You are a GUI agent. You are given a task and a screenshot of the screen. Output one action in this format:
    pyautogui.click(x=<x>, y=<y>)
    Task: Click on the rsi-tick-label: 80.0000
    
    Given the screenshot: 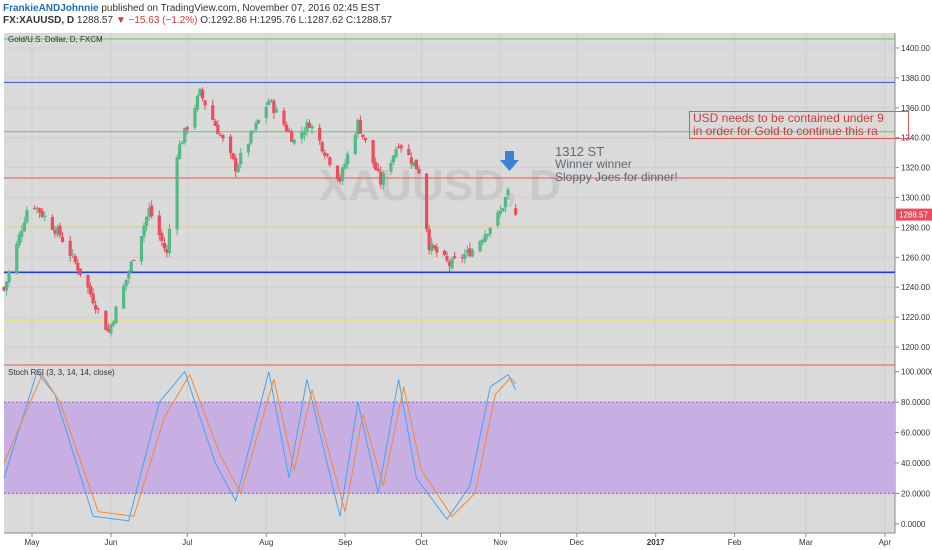 What is the action you would take?
    pyautogui.click(x=915, y=402)
    